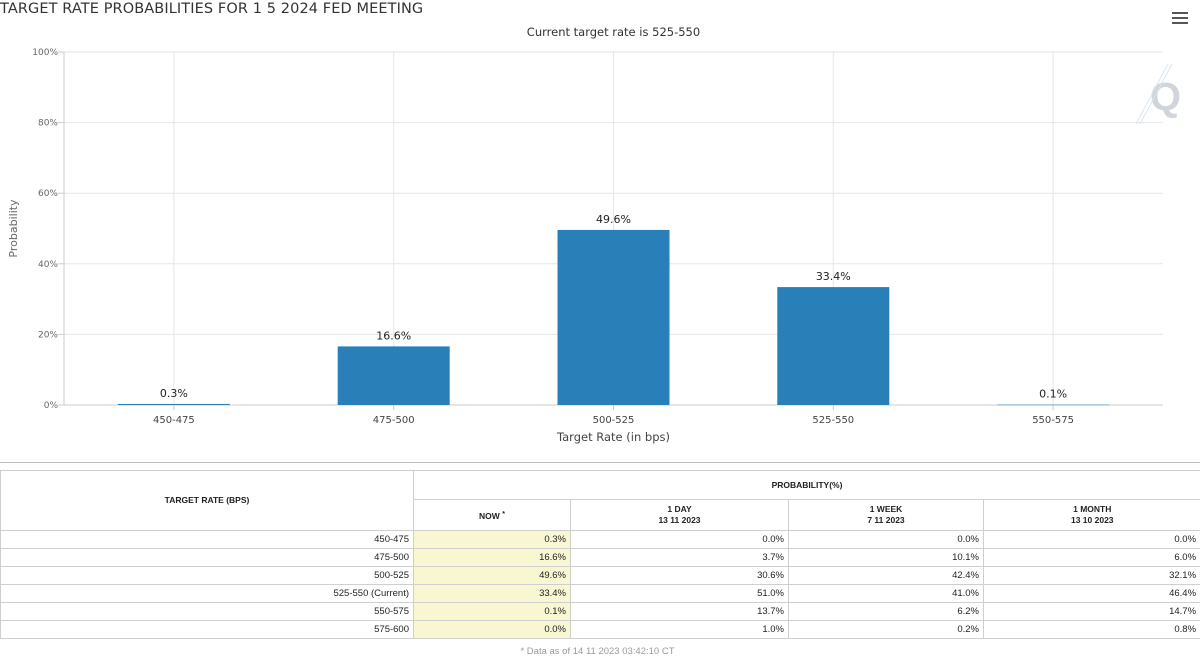  Describe the element at coordinates (613, 32) in the screenshot. I see `chart-subtitle: Current target rate is 525-550` at that location.